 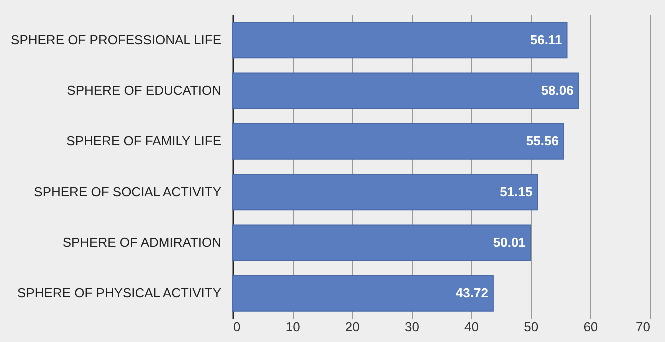 What do you see at coordinates (128, 192) in the screenshot?
I see `y-tick-label: SPHERE OF SOCIAL ACTIVITY` at bounding box center [128, 192].